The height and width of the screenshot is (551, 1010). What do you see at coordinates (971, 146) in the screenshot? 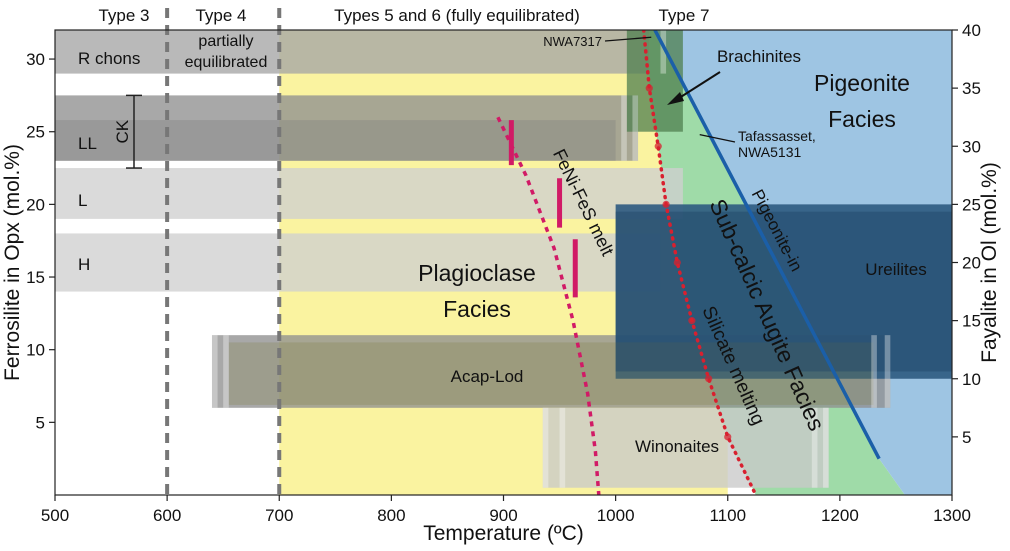
I see `y-right-tick-label: 30` at bounding box center [971, 146].